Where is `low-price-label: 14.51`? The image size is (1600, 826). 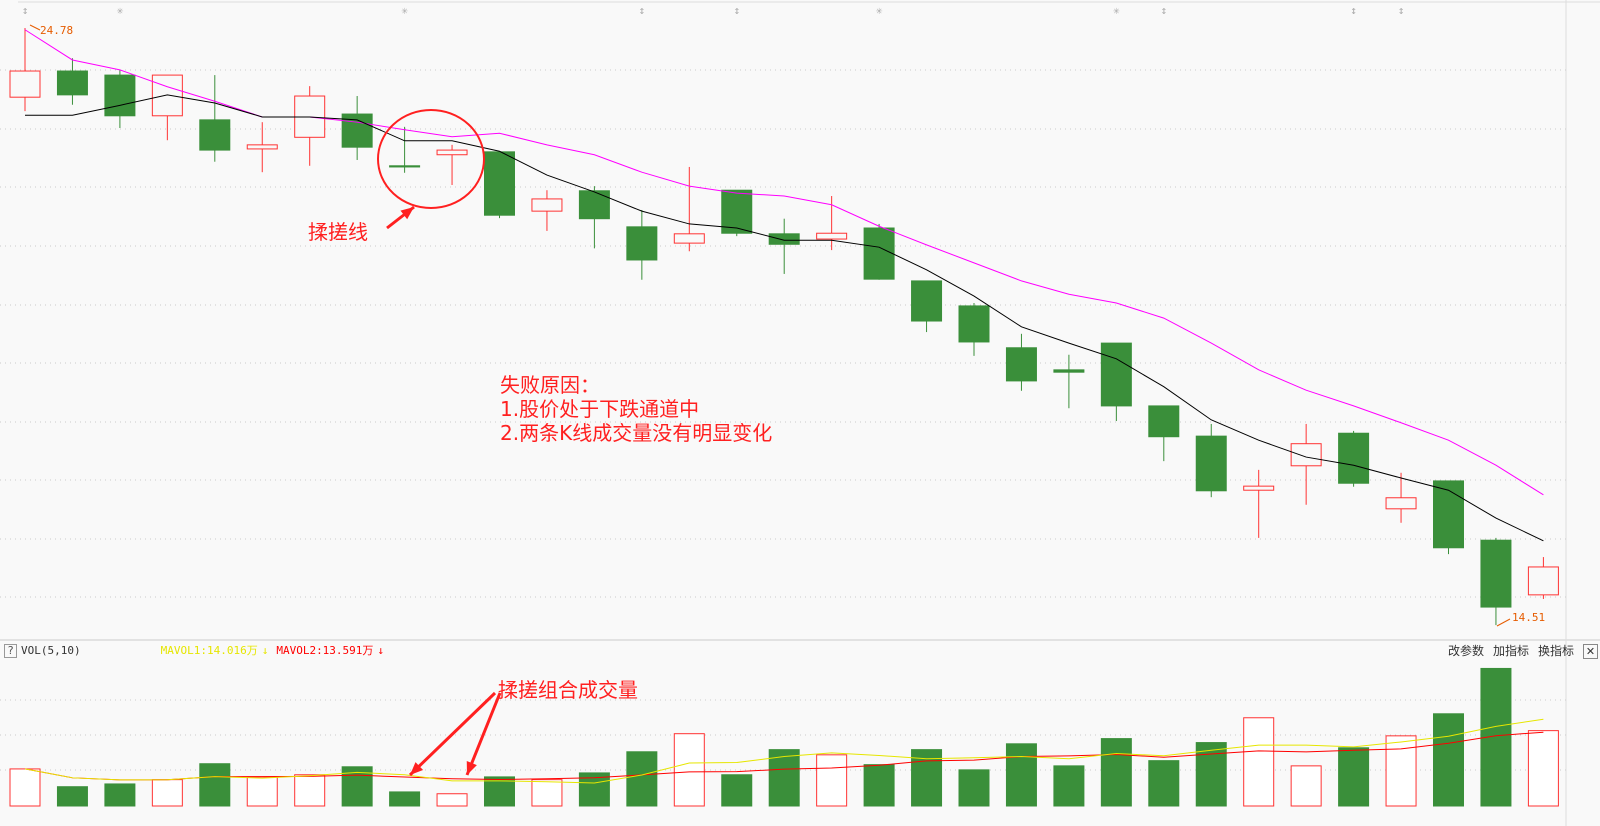 low-price-label: 14.51 is located at coordinates (1529, 617).